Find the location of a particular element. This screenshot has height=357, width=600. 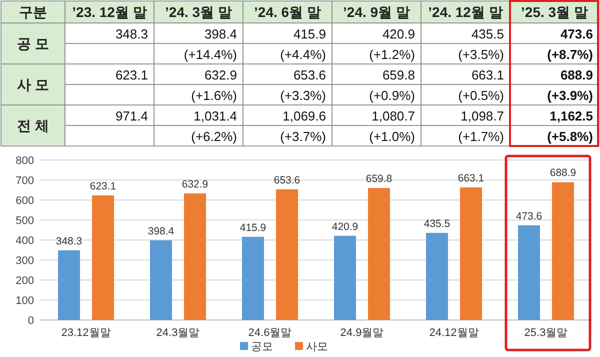

text: 1,080.7 is located at coordinates (393, 116).